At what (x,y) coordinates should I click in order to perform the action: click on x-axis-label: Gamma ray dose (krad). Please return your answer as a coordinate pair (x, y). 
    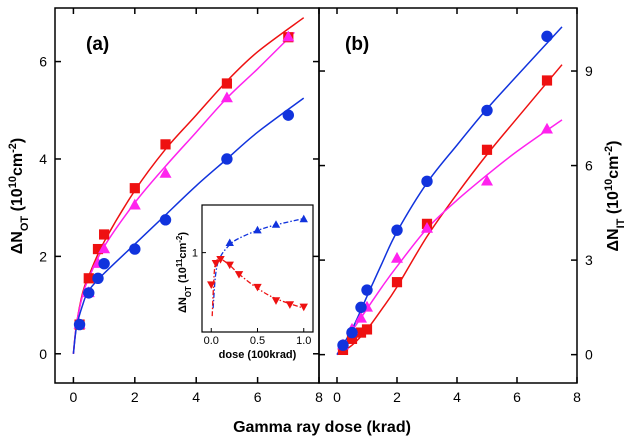
    Looking at the image, I should click on (322, 427).